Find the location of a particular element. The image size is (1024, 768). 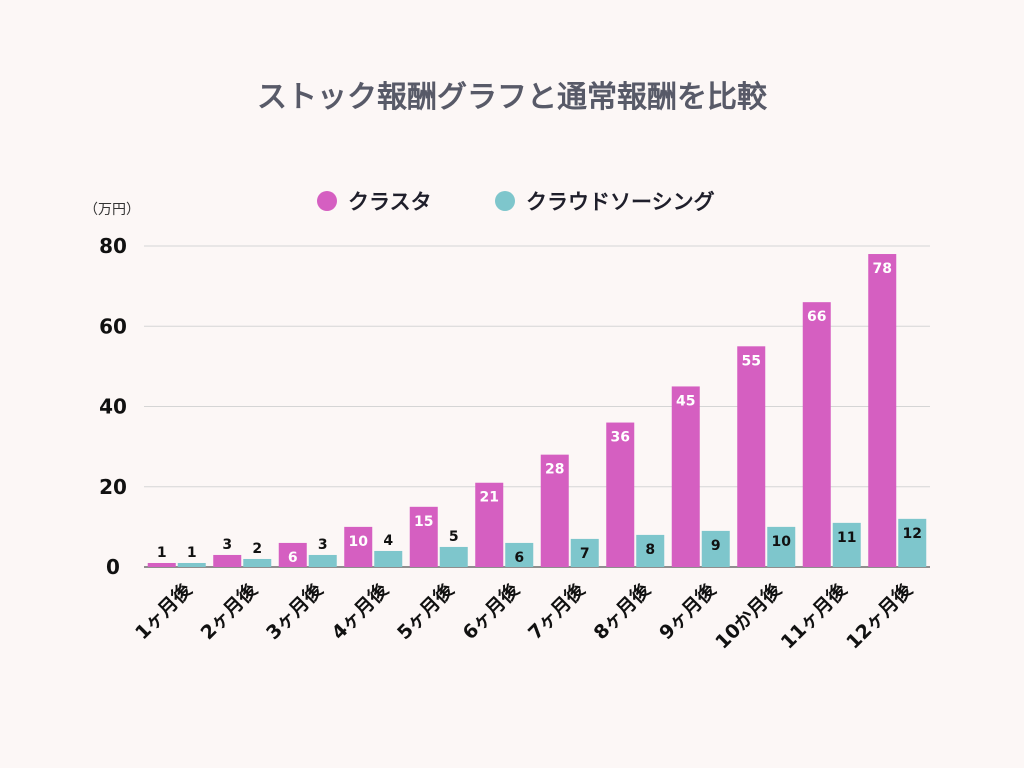

x-tick-label: 8ヶ月後 is located at coordinates (622, 611).